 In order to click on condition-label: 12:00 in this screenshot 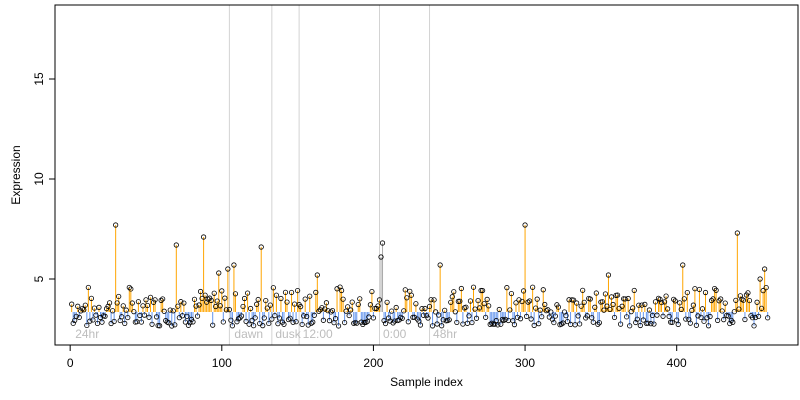, I will do `click(318, 334)`.